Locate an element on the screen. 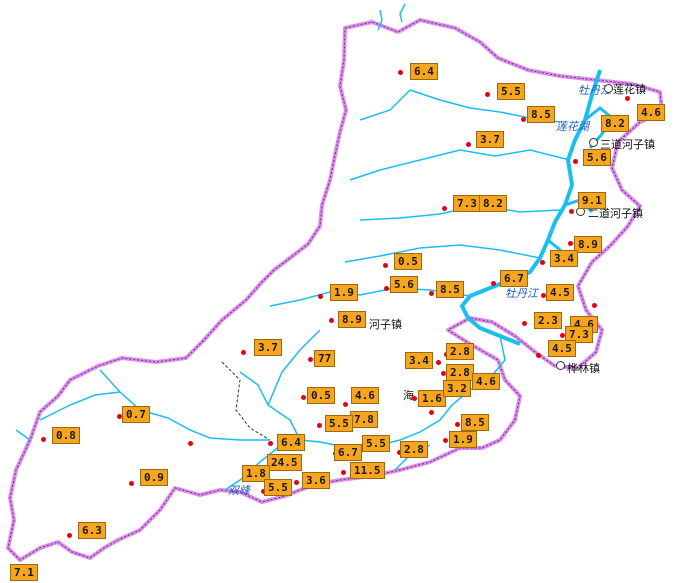  station-label: 0.7 is located at coordinates (136, 414).